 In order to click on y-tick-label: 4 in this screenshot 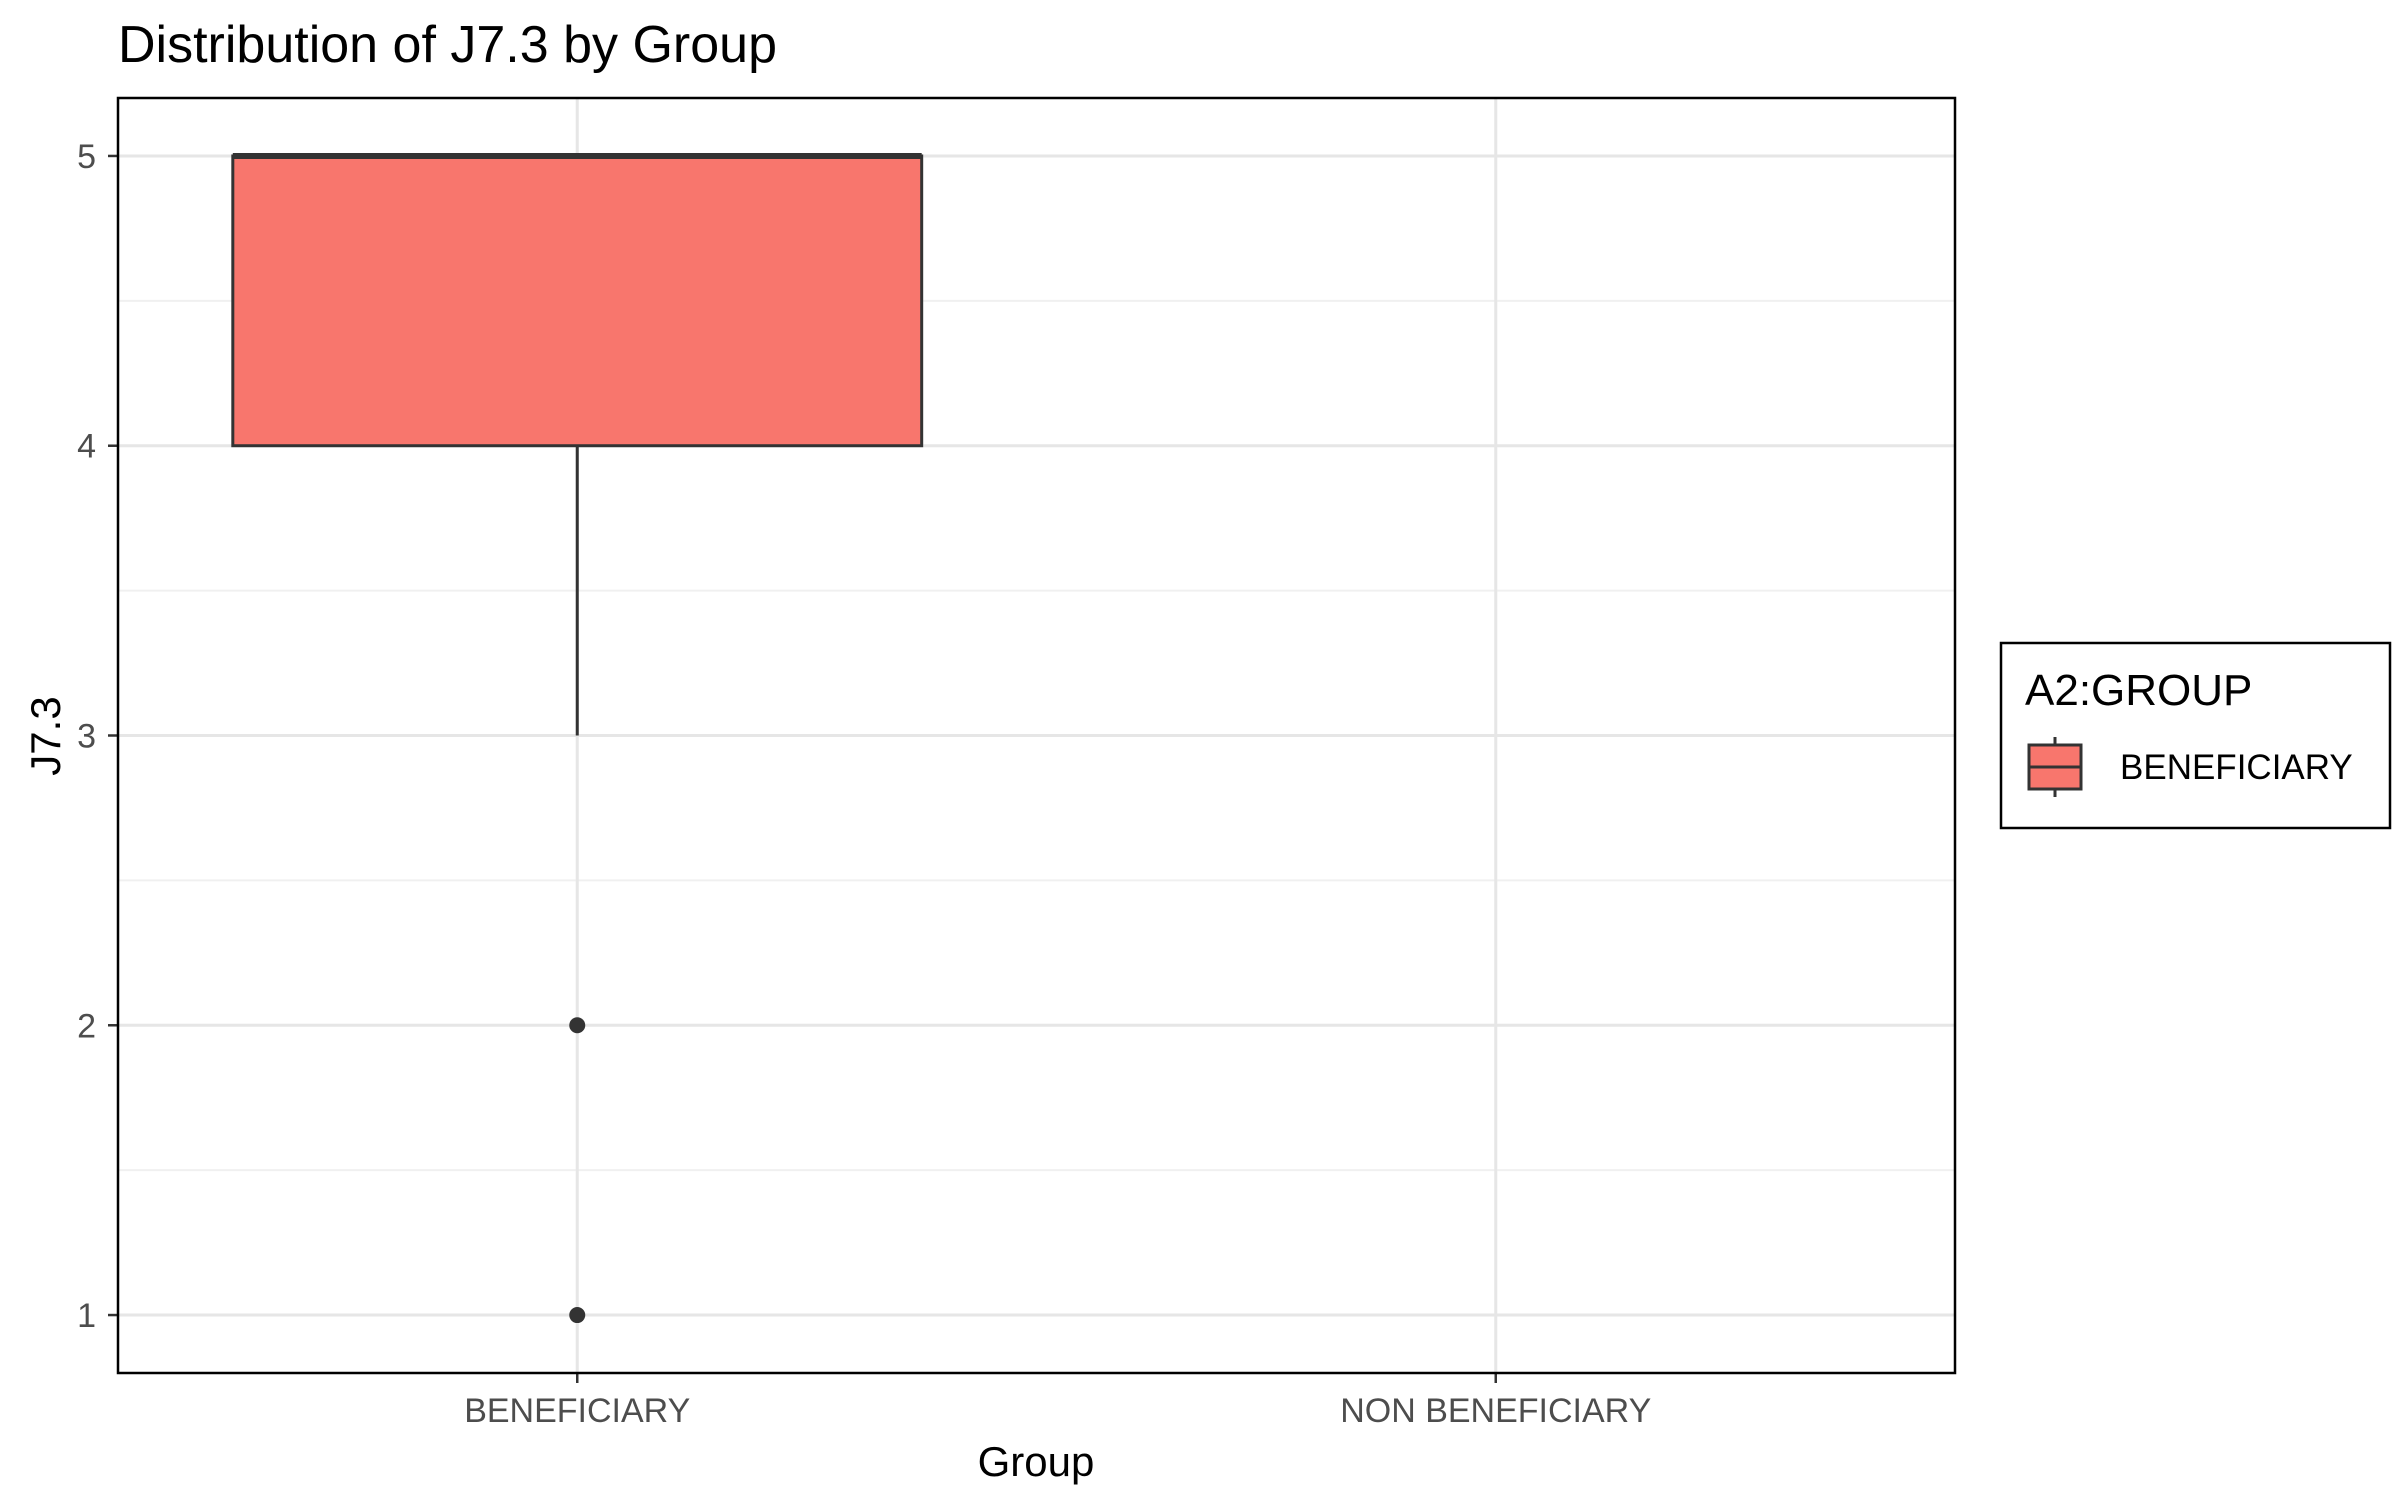, I will do `click(86, 447)`.